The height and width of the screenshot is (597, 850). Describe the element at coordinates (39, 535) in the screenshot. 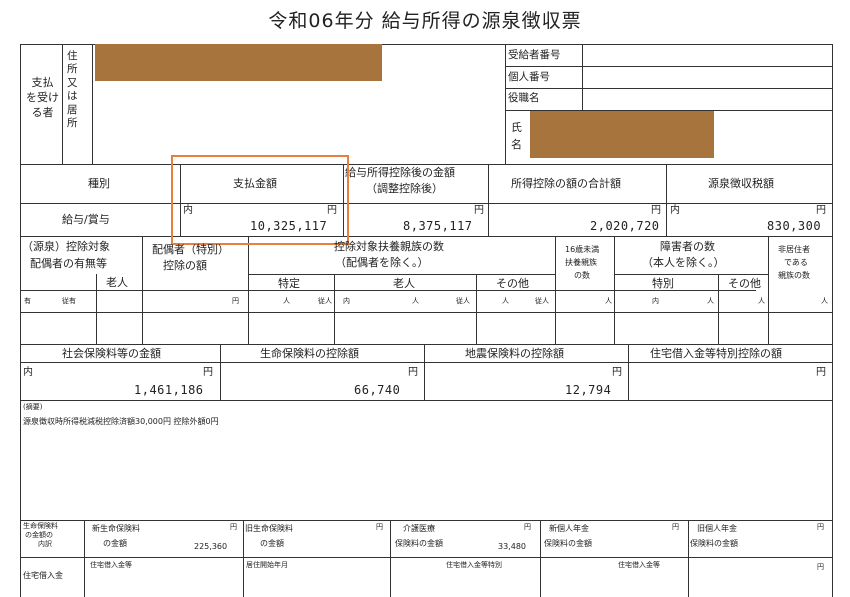

I see `life-detail-label-2: の金額の` at that location.